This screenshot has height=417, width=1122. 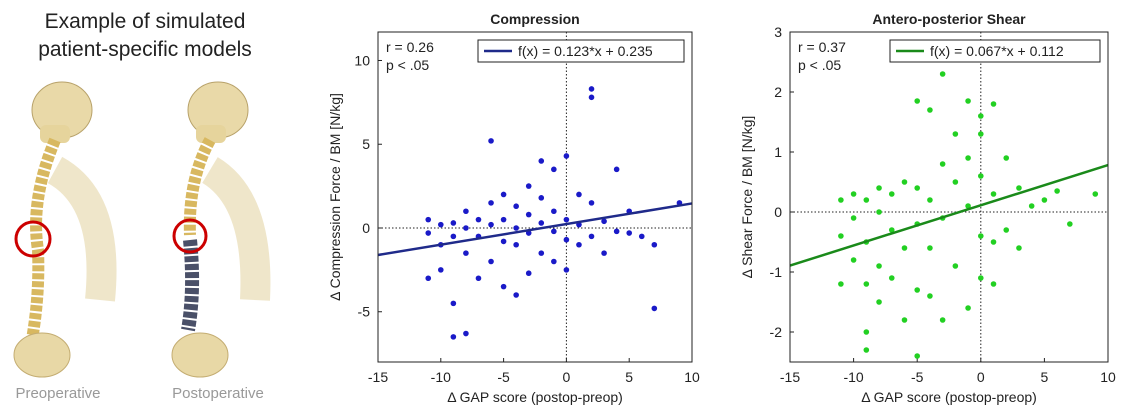 I want to click on legend-box, so click(x=995, y=51).